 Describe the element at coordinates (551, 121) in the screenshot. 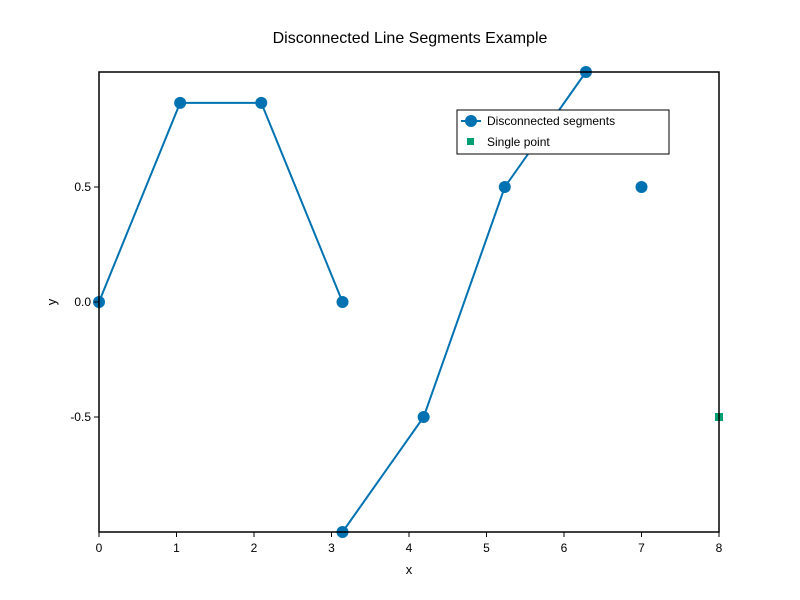

I see `legend-label: Disconnected segments` at that location.